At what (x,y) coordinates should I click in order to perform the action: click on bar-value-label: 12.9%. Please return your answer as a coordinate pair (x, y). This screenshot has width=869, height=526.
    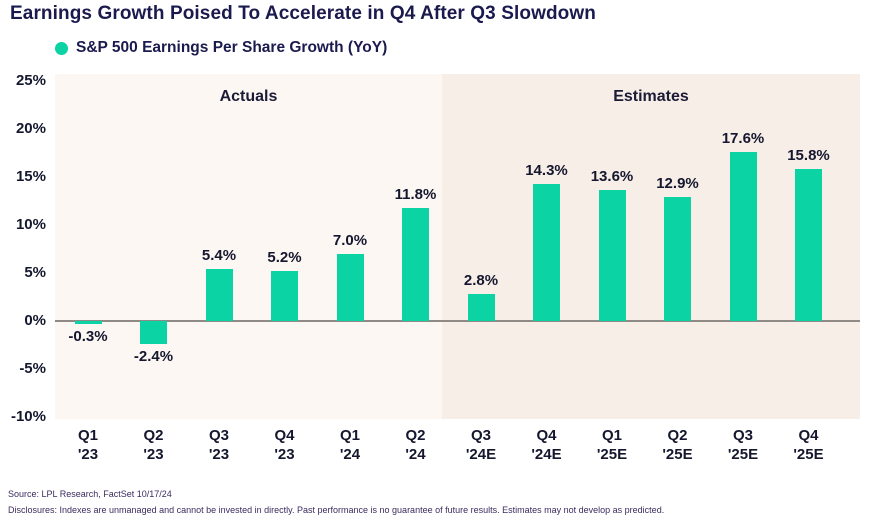
    Looking at the image, I should click on (677, 184).